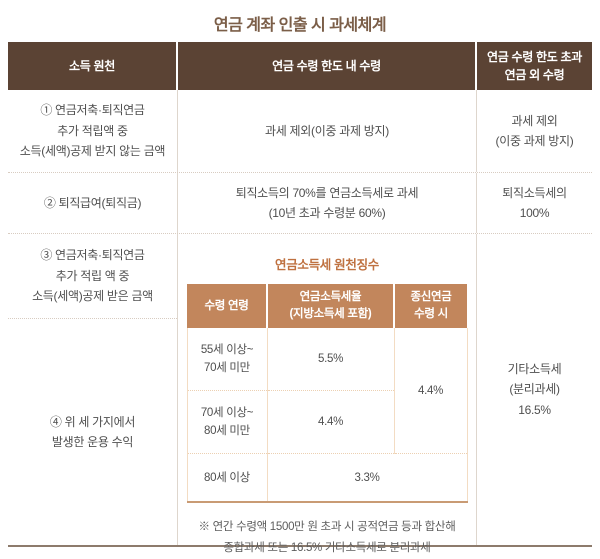 The height and width of the screenshot is (559, 600). I want to click on withholding-row-70-80: 70세 이상~ 80세 미만 4.4%, so click(326, 422).